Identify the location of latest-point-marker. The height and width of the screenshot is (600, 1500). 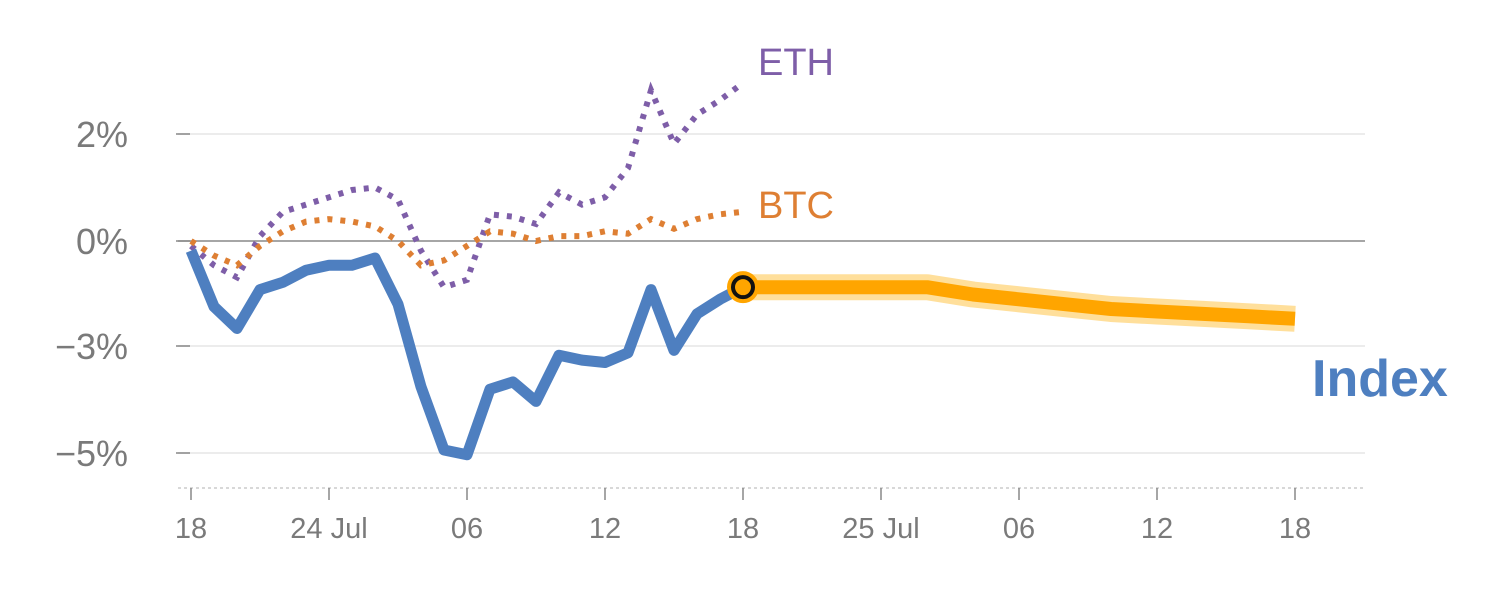
(743, 287).